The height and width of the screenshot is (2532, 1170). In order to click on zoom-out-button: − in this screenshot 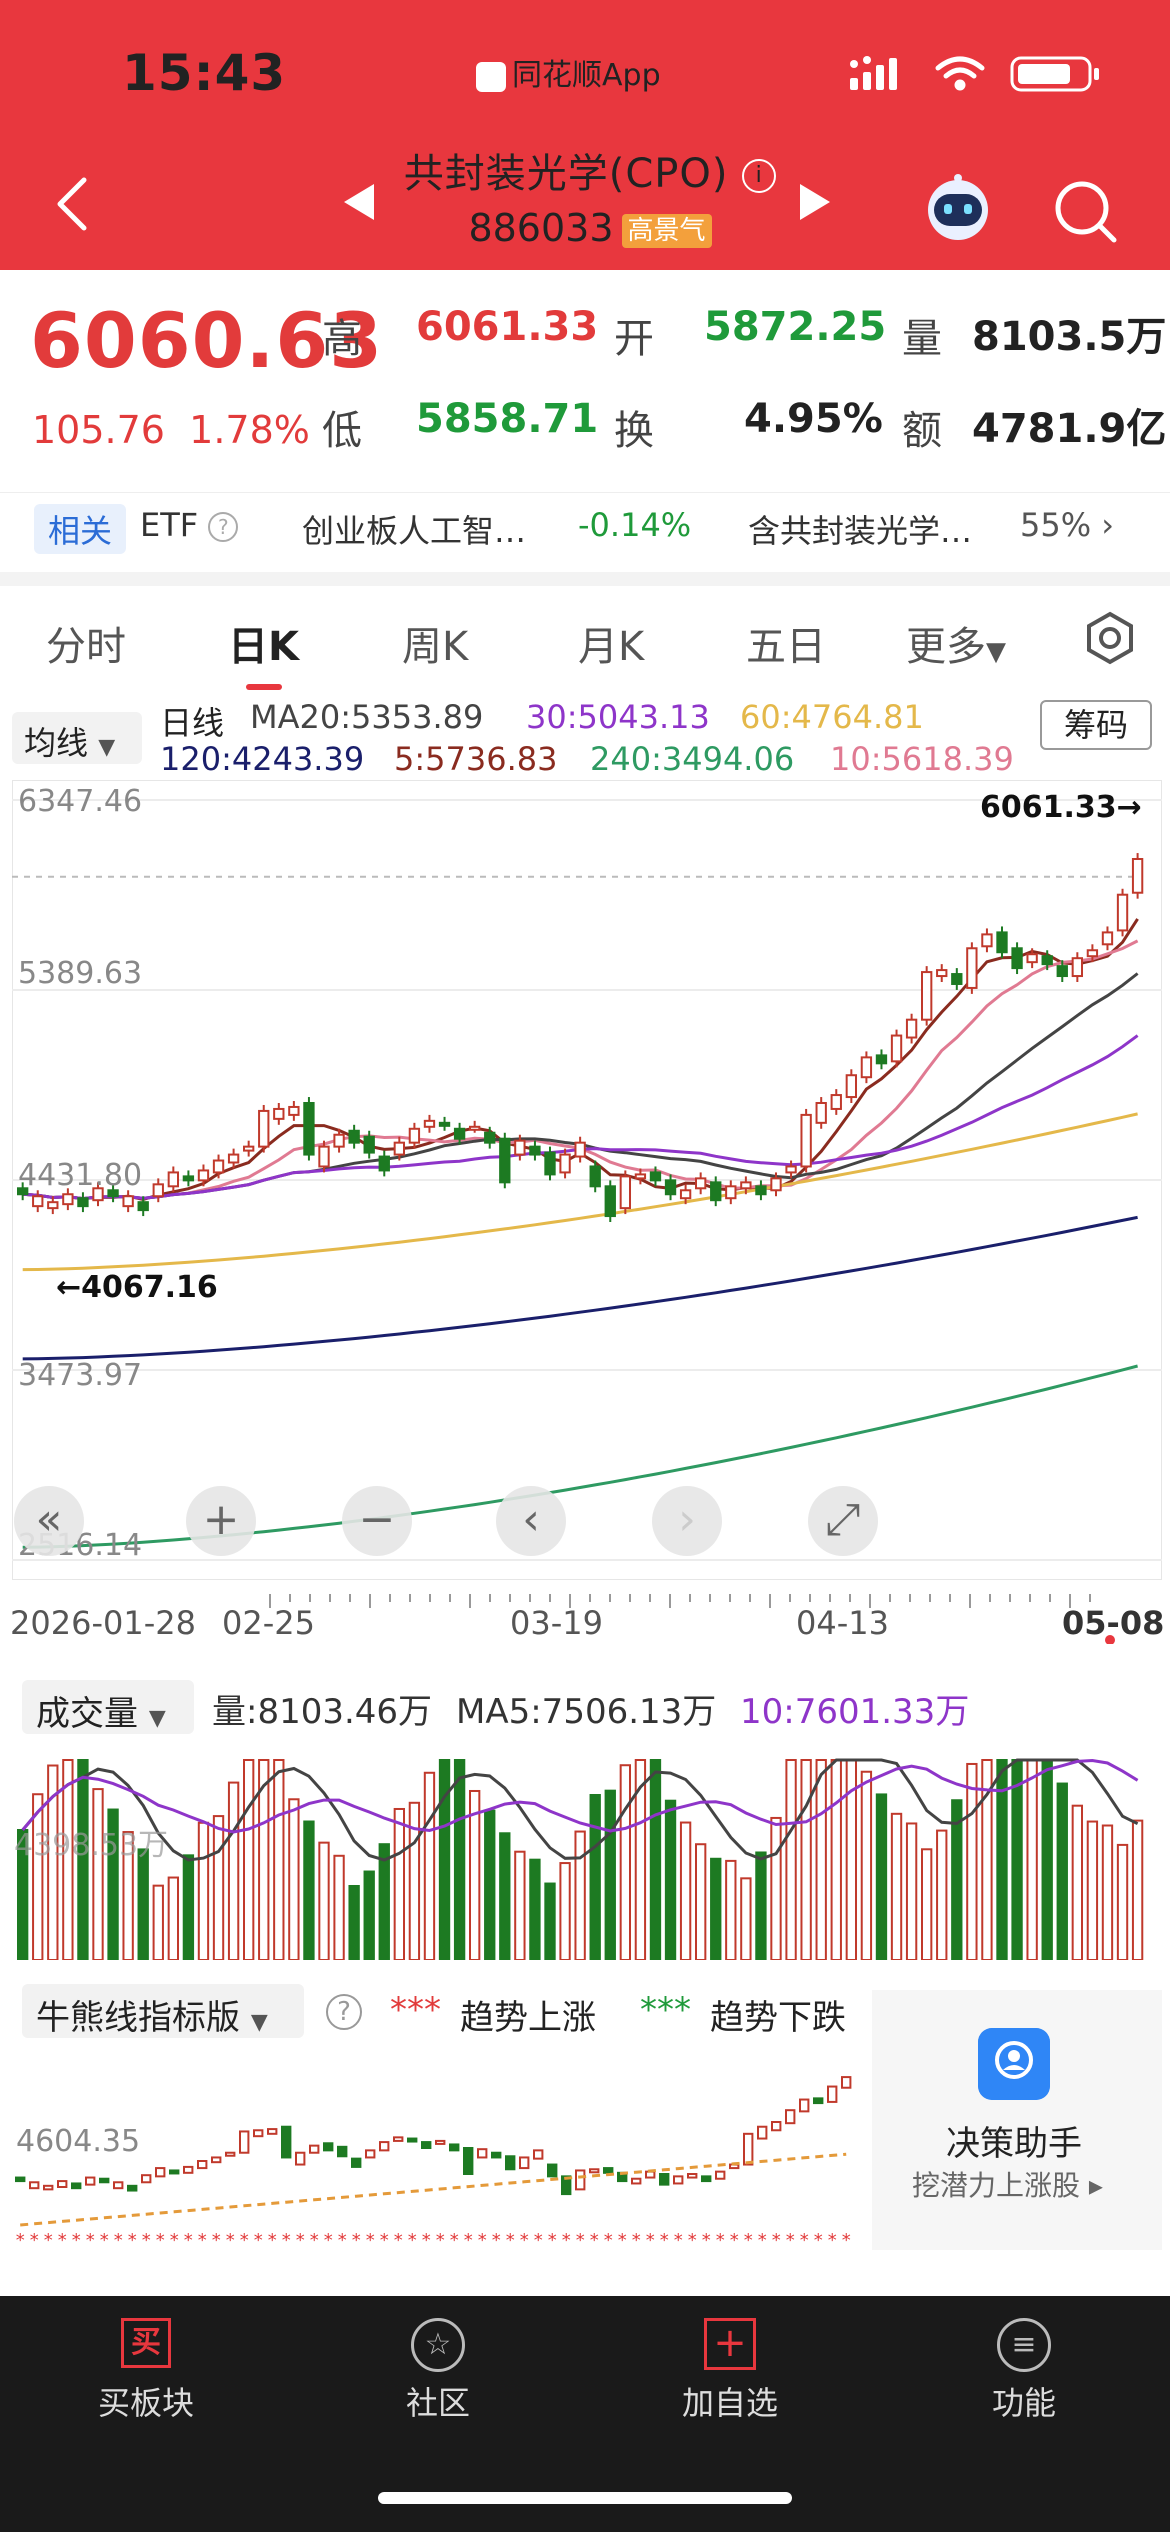, I will do `click(377, 1521)`.